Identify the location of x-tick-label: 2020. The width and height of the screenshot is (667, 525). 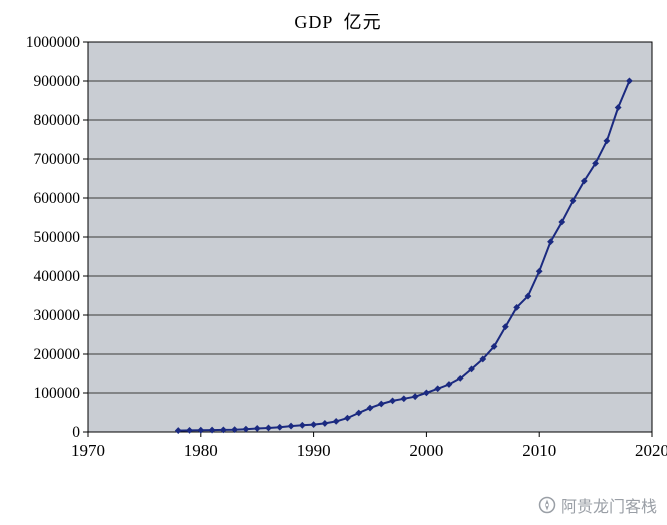
(651, 450).